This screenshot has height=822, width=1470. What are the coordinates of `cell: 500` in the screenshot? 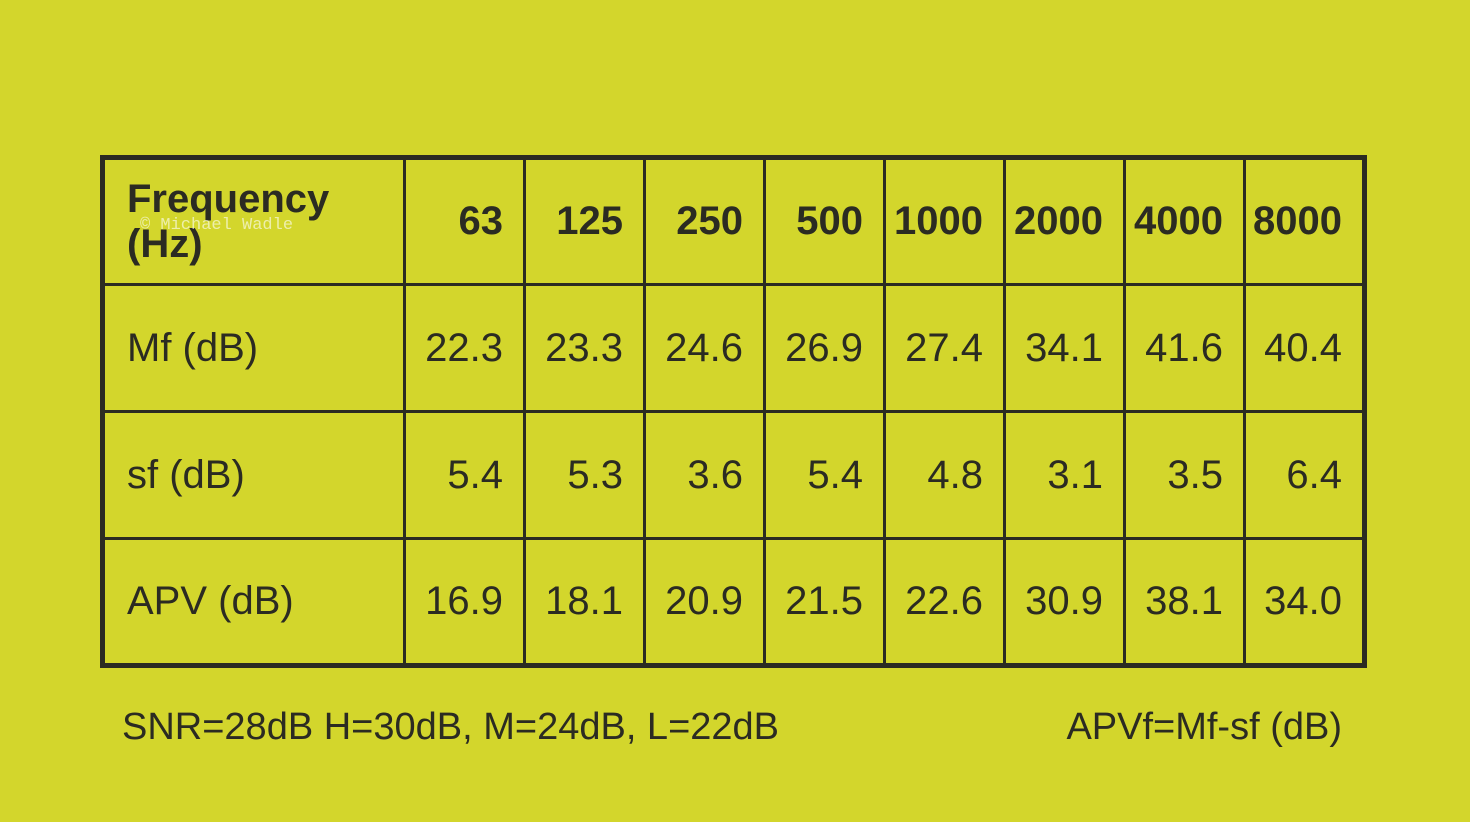 It's located at (824, 221).